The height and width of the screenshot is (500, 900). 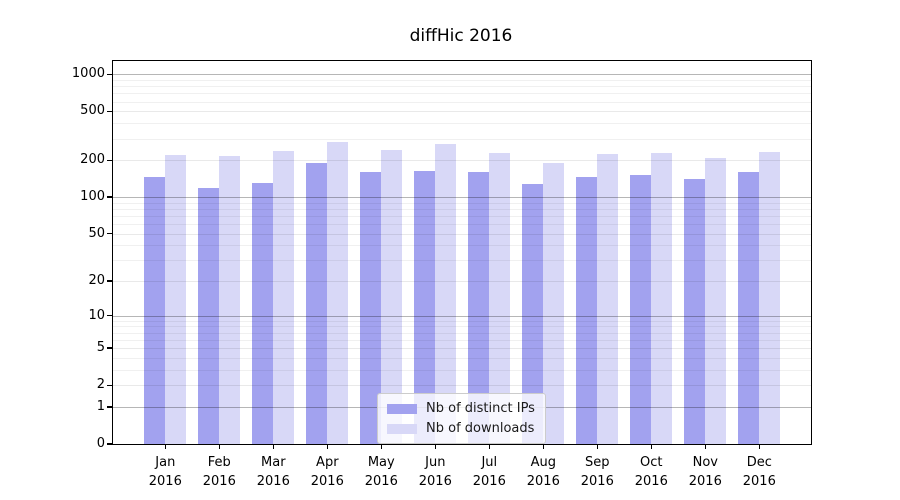 What do you see at coordinates (155, 310) in the screenshot?
I see `bar-jan-distinct-ips` at bounding box center [155, 310].